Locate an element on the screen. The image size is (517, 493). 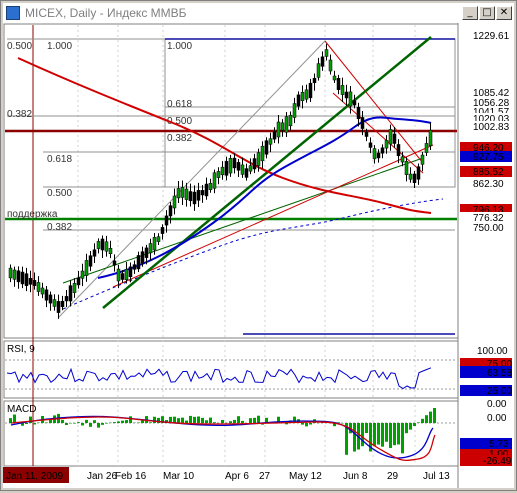
rsi-axis-label: 0.00 is located at coordinates (497, 404).